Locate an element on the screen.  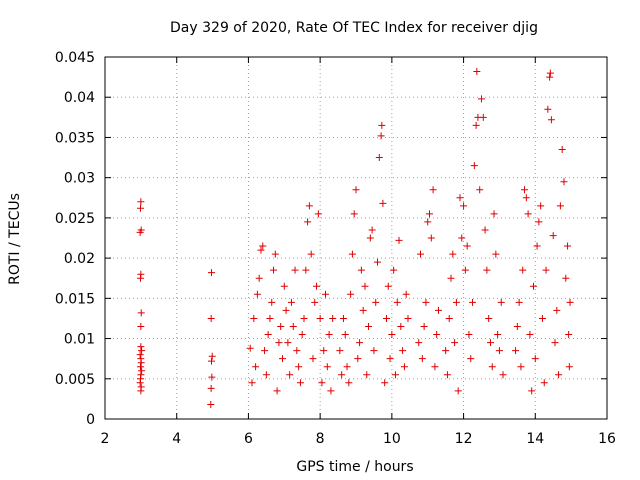
x-tick-label: 4 is located at coordinates (176, 439).